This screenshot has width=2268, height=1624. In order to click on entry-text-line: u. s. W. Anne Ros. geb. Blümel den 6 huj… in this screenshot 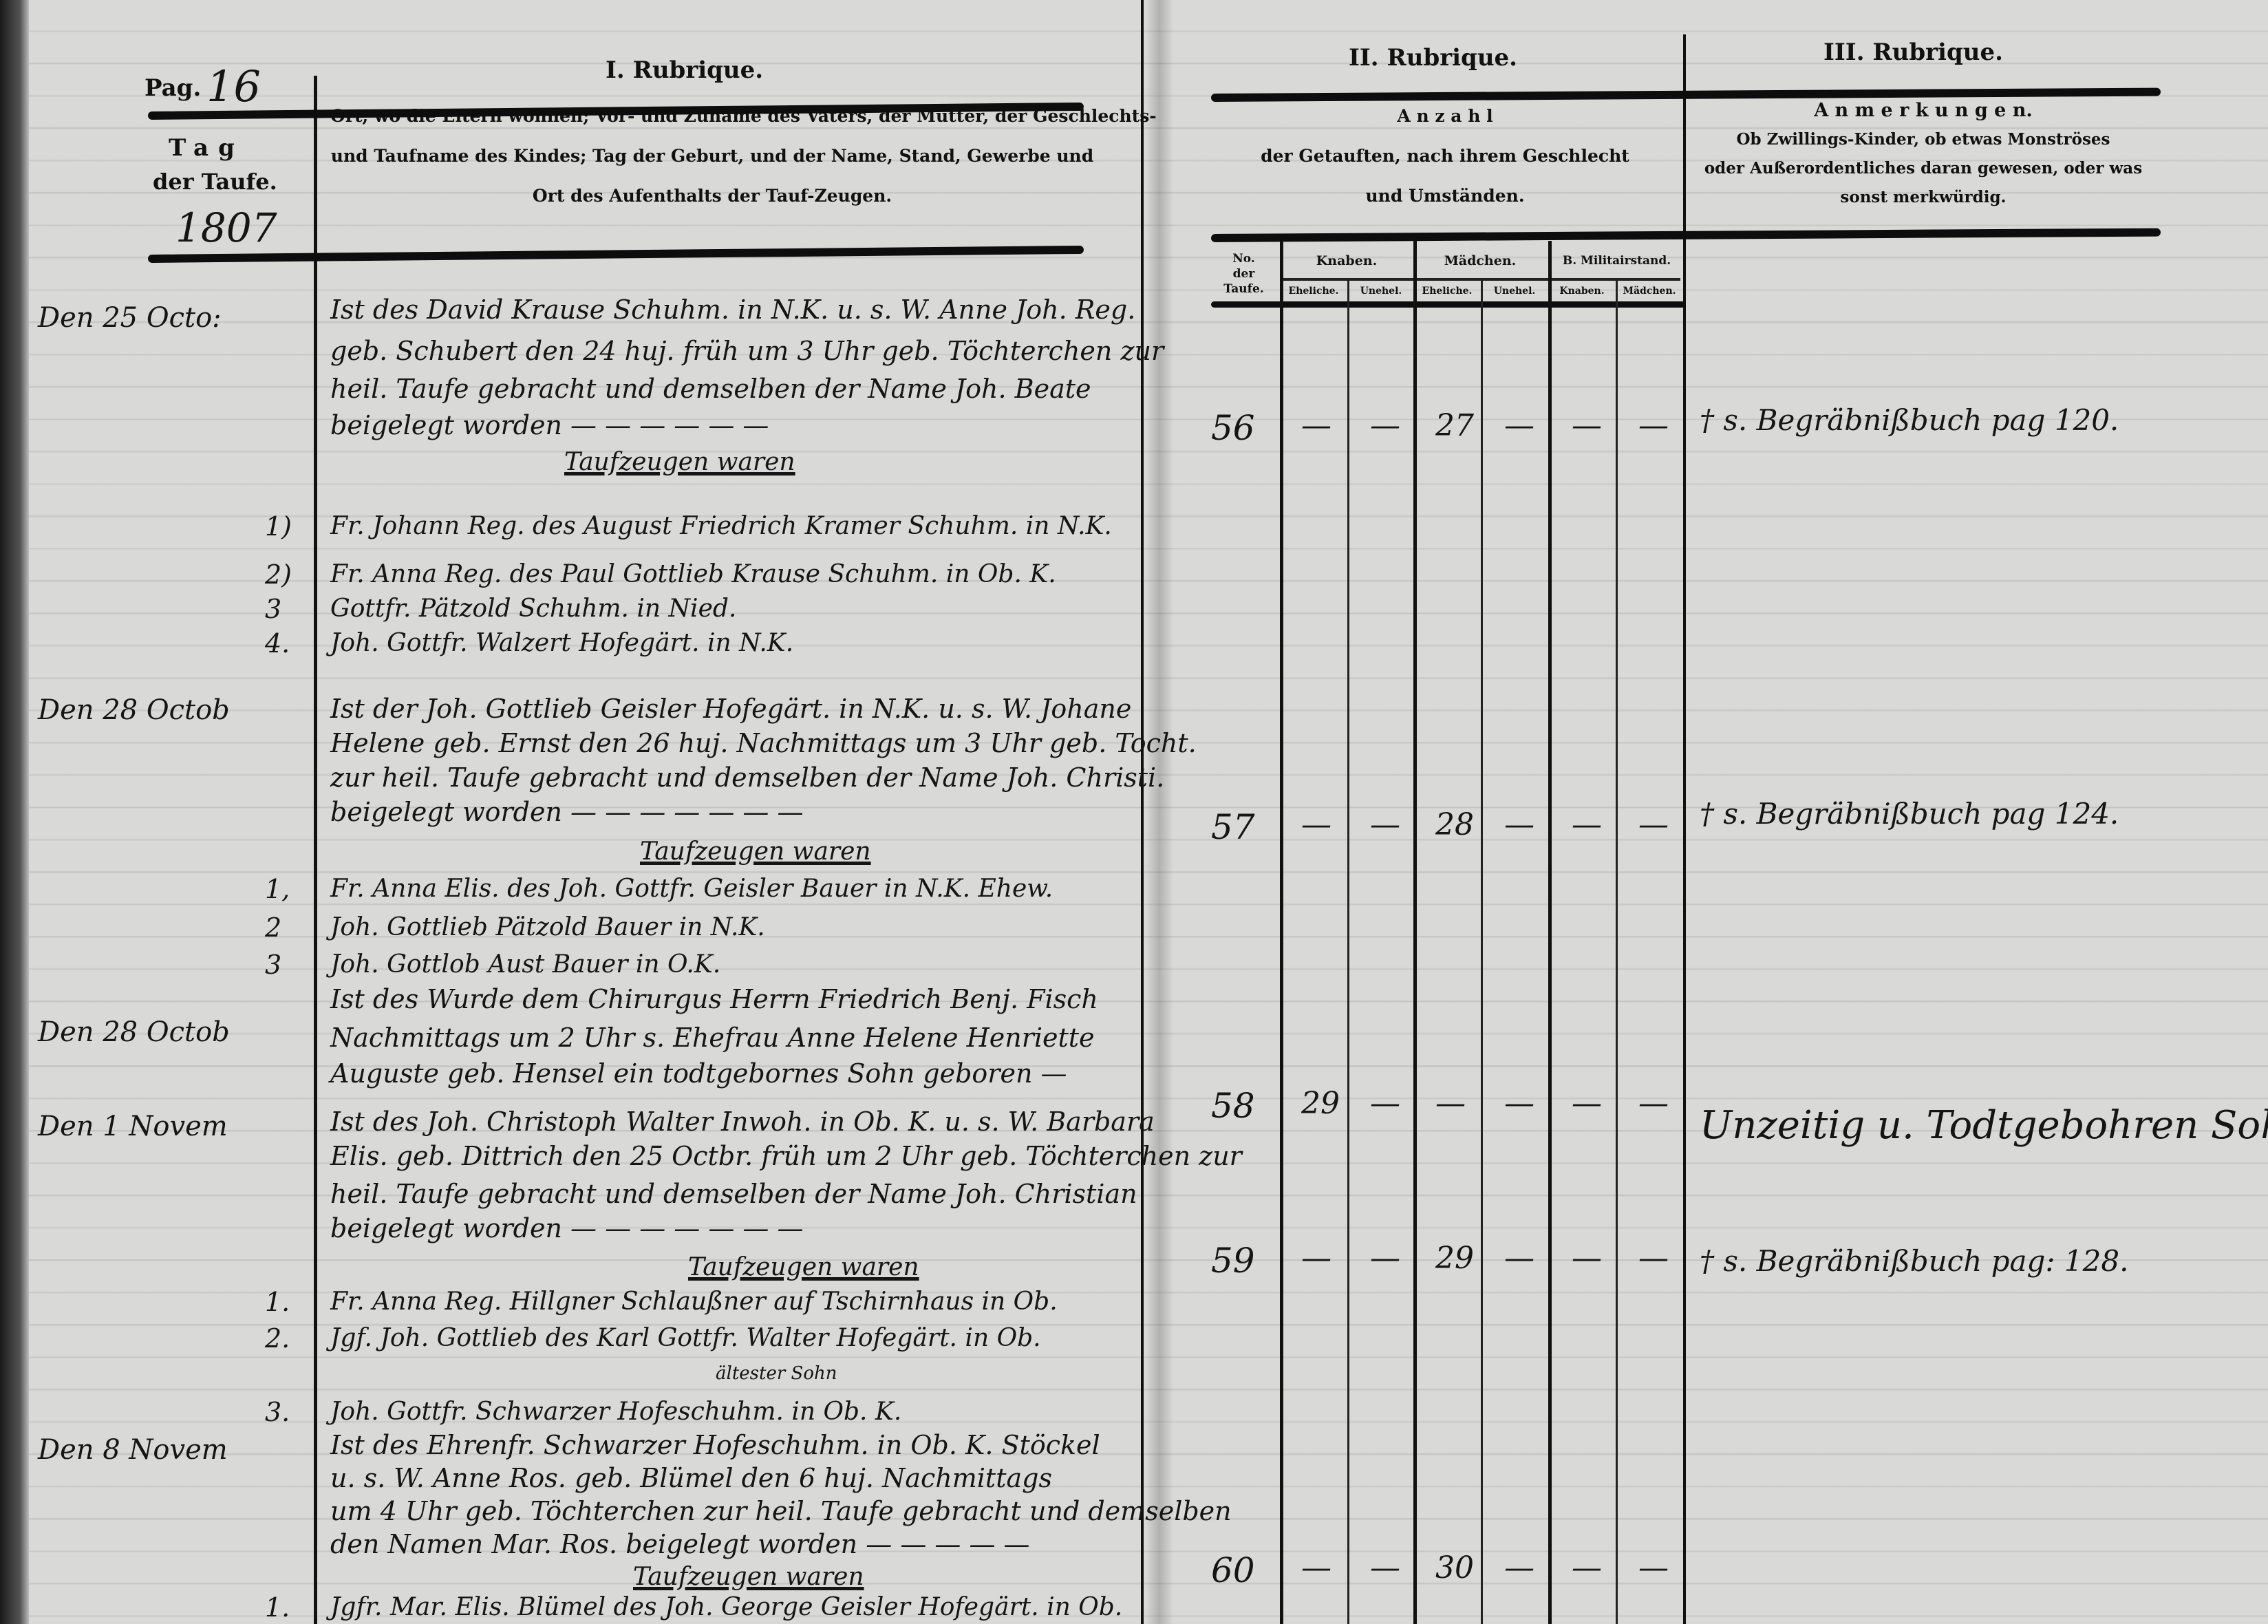, I will do `click(691, 1478)`.